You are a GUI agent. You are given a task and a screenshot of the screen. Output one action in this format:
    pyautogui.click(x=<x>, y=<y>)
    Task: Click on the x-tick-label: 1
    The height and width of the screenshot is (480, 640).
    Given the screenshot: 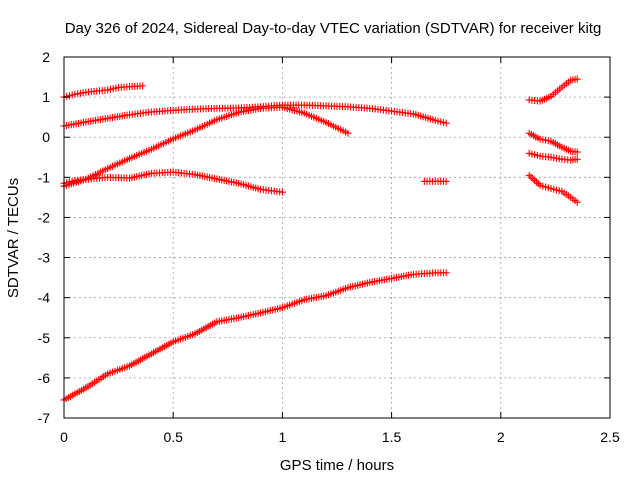 What is the action you would take?
    pyautogui.click(x=283, y=437)
    